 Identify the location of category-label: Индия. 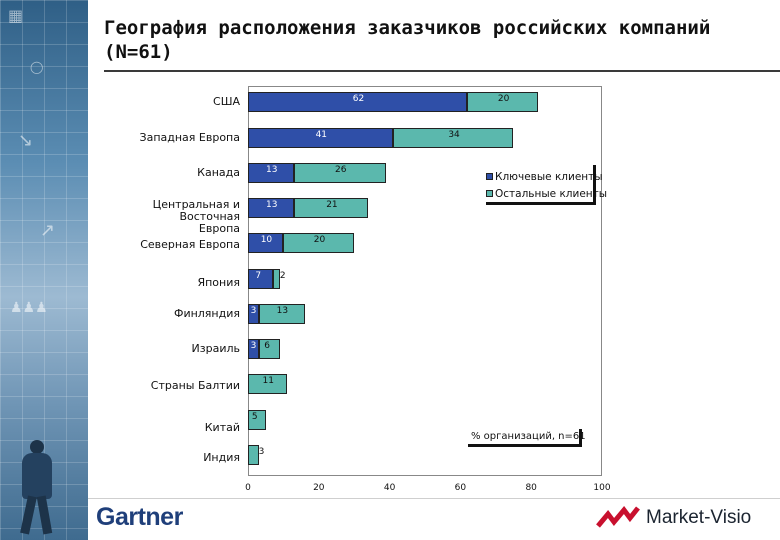
(170, 458).